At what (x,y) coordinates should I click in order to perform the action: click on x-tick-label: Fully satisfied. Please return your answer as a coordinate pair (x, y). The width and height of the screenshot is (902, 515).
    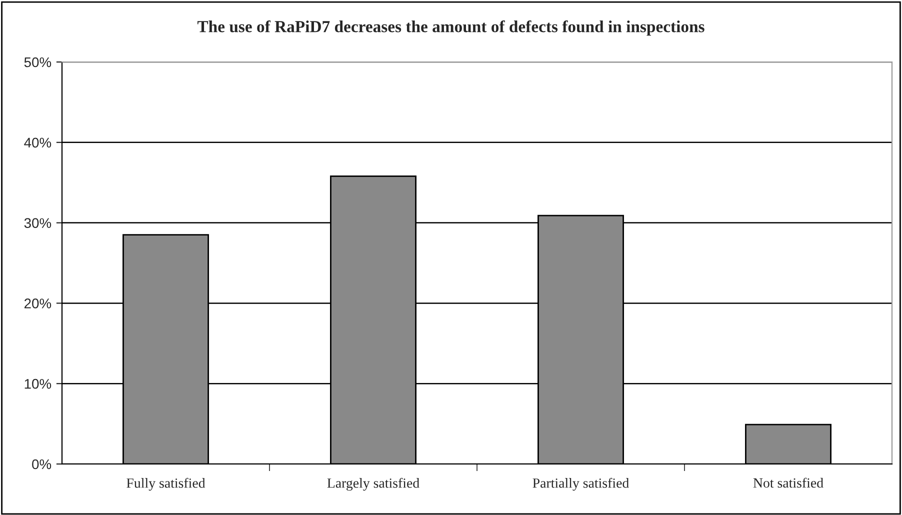
    Looking at the image, I should click on (166, 484).